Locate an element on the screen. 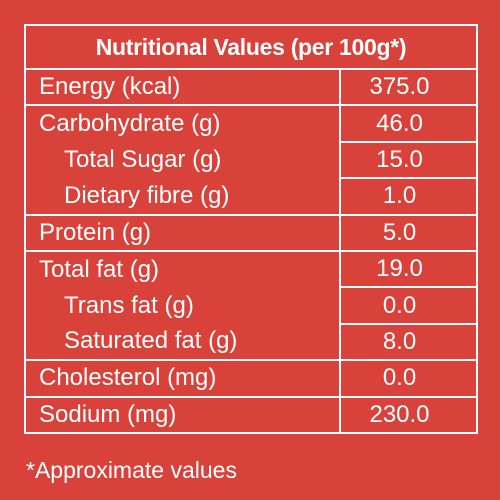  table-row-carbohydrate: Carbohydrate (g) 46.0 is located at coordinates (251, 123).